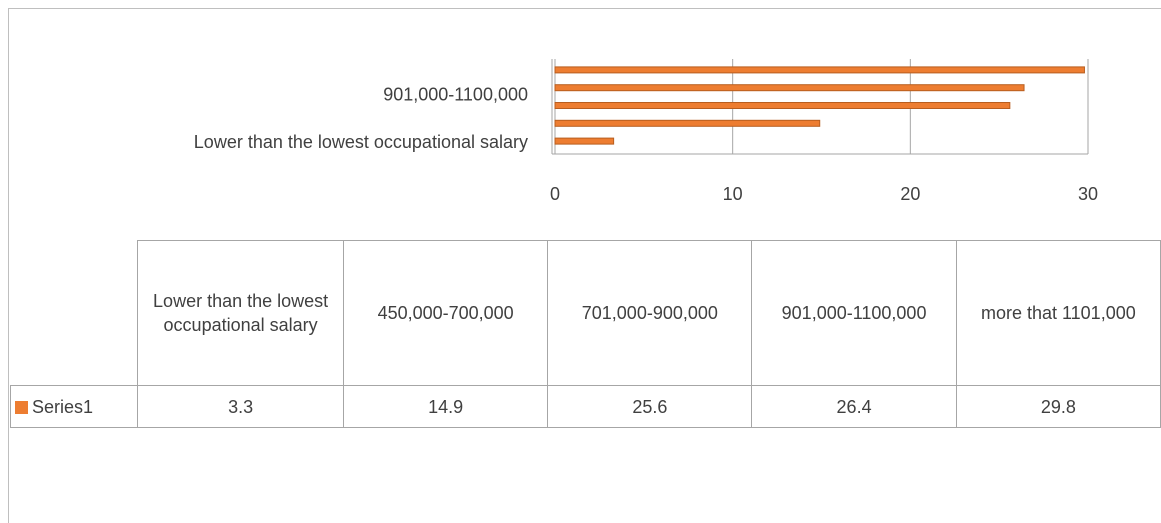 The height and width of the screenshot is (523, 1161). I want to click on legend-cell: Series1, so click(74, 406).